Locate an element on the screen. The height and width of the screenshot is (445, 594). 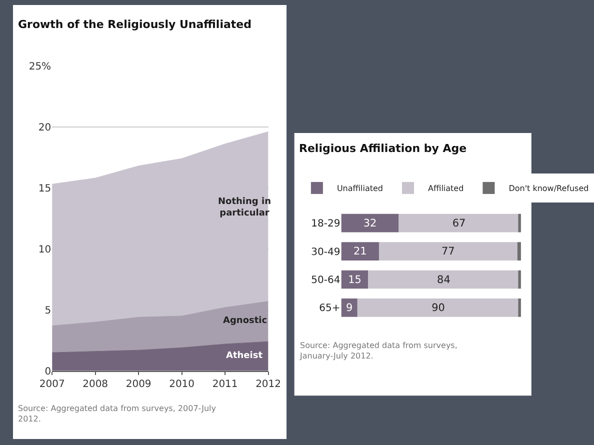
y-tick-label: 15 is located at coordinates (45, 188).